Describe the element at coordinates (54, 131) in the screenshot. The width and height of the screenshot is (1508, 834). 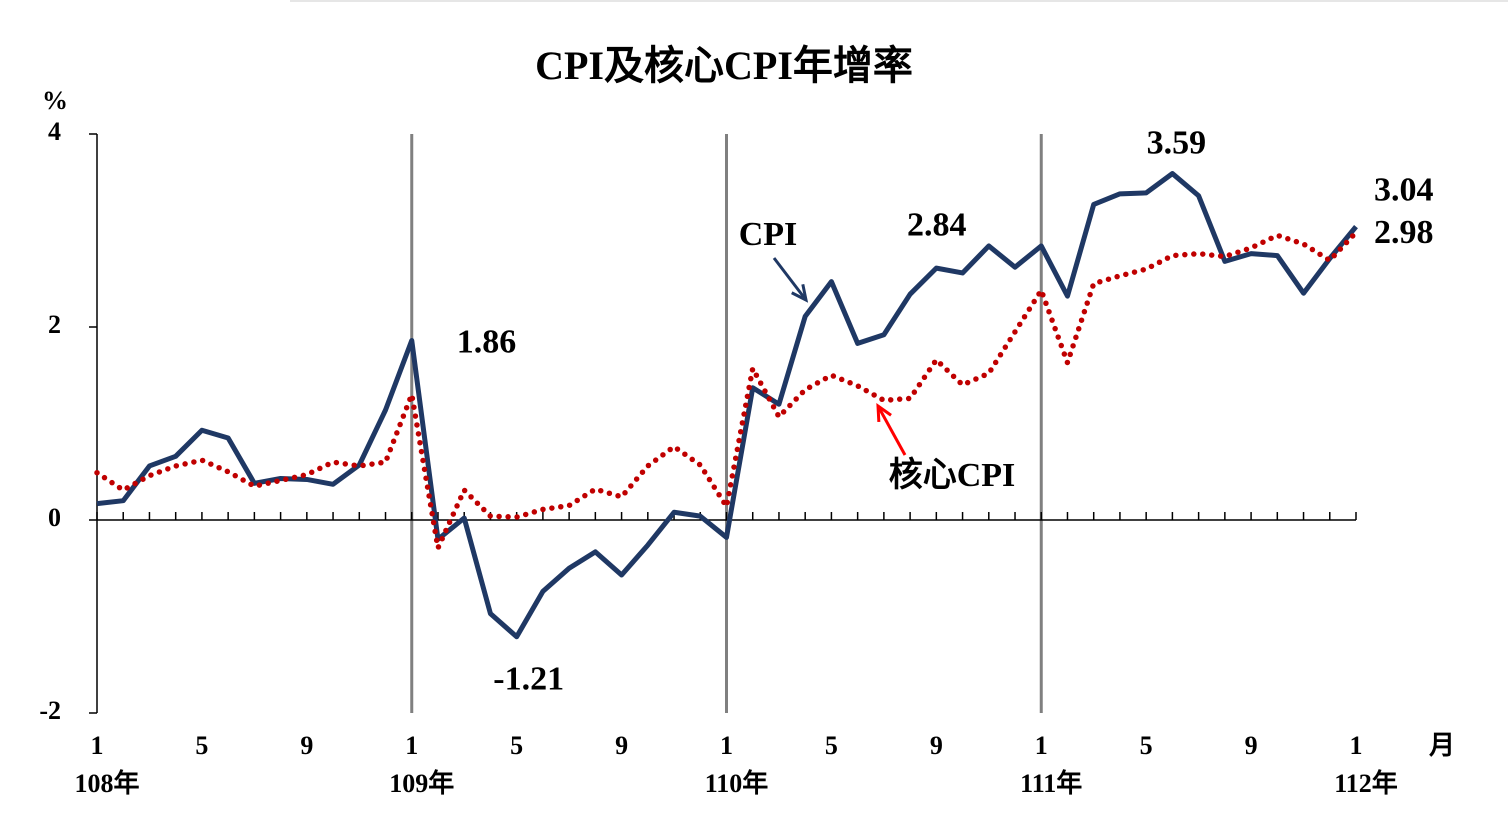
I see `y-tick-label: 4` at that location.